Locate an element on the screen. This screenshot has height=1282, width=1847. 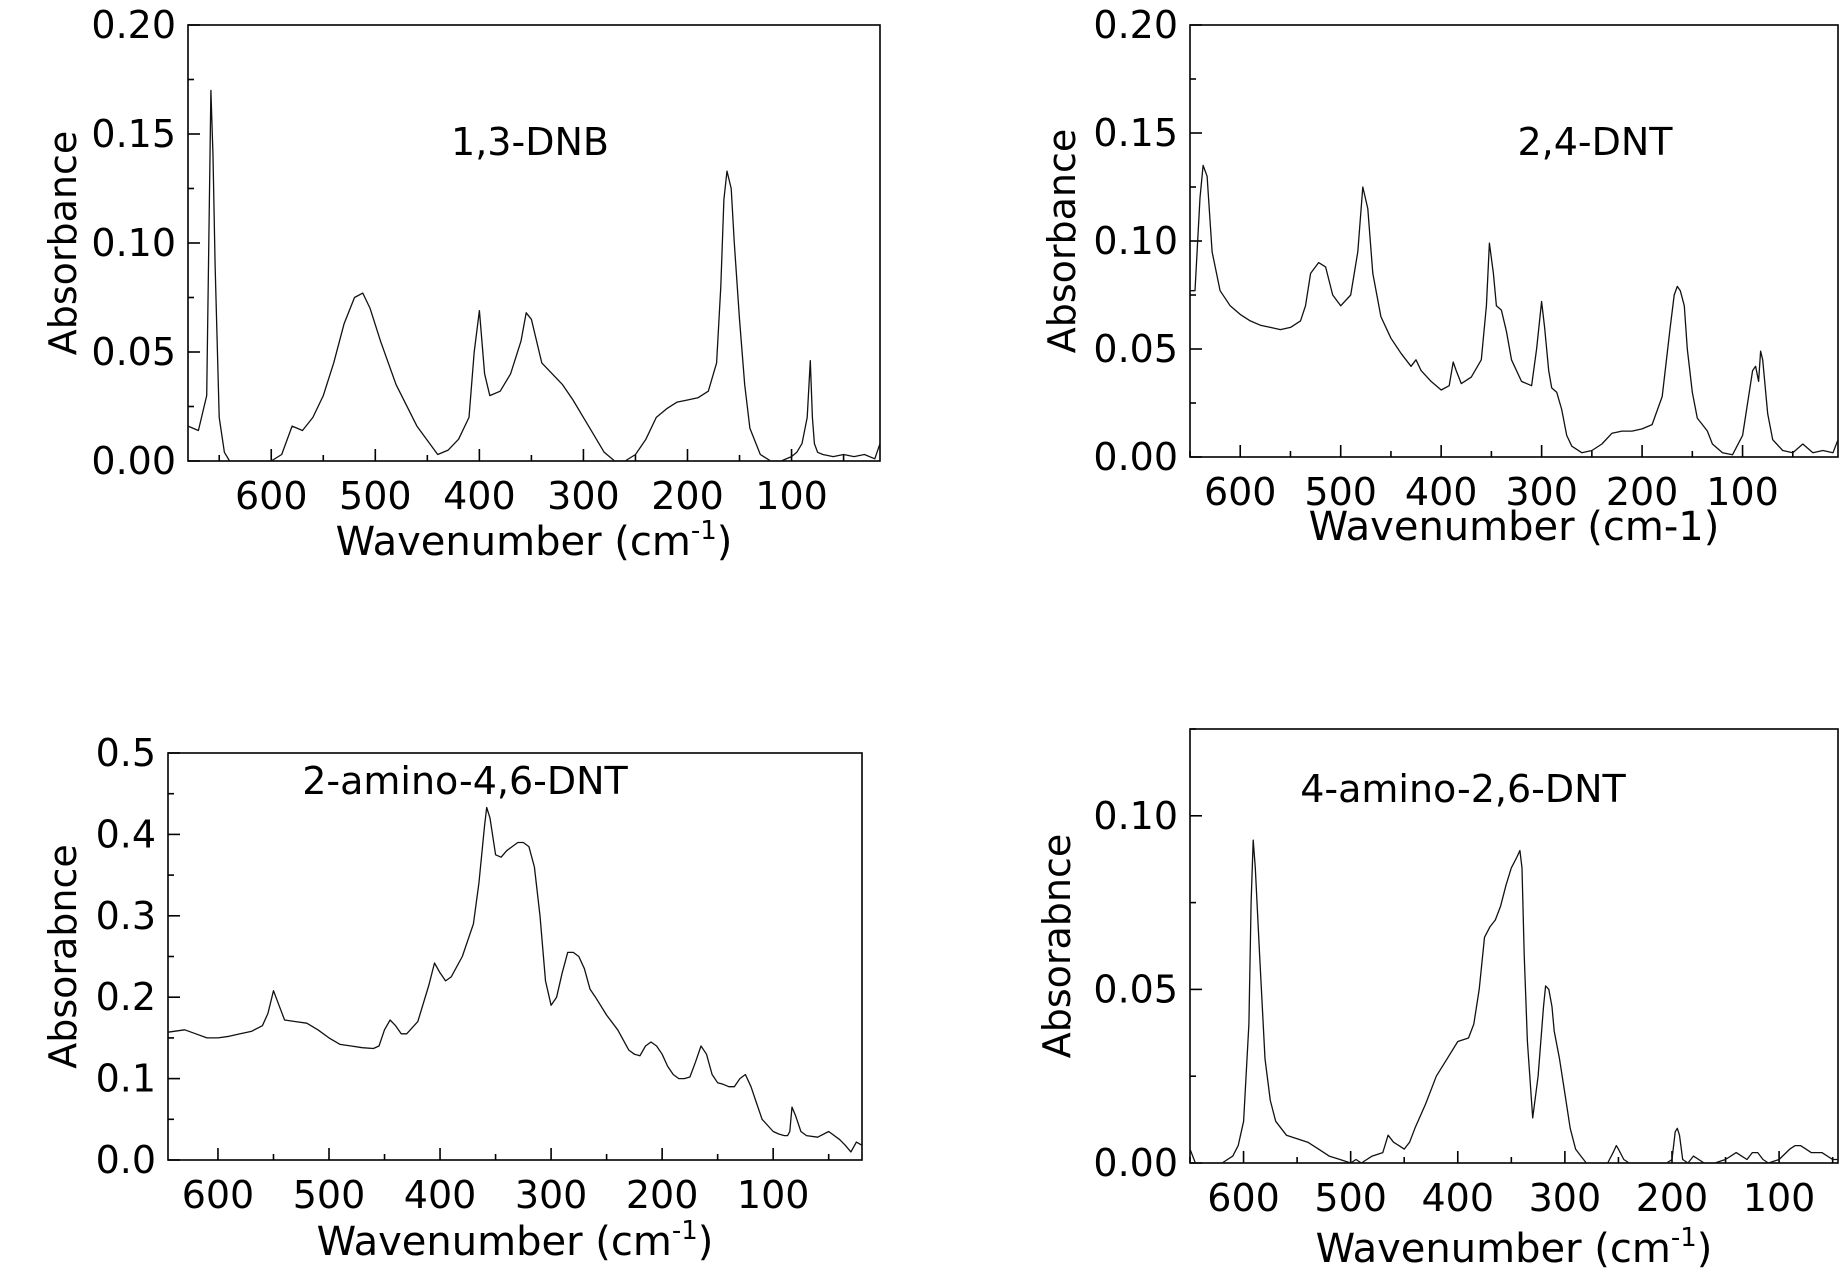
y-tick-label: 0.5 is located at coordinates (126, 753).